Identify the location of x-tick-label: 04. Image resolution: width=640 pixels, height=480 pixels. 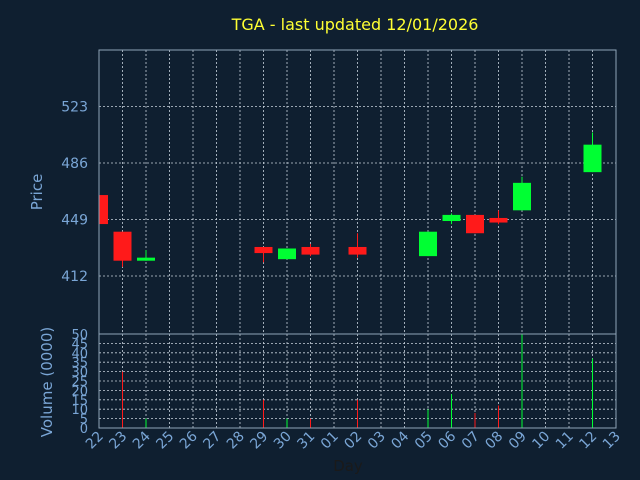
(400, 440).